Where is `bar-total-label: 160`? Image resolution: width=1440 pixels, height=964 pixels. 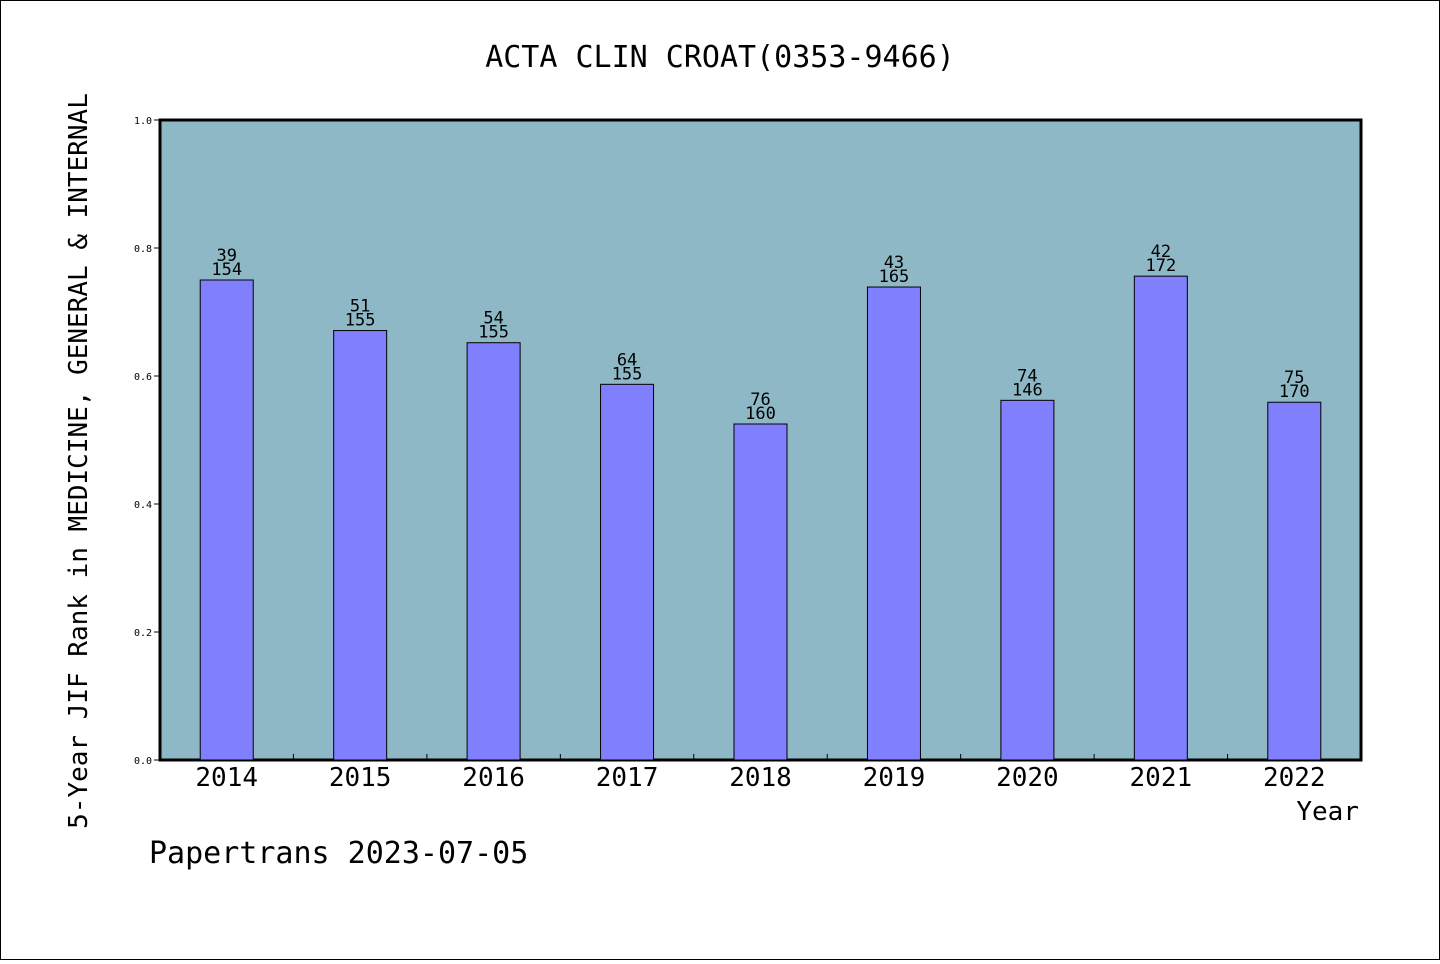 bar-total-label: 160 is located at coordinates (760, 414).